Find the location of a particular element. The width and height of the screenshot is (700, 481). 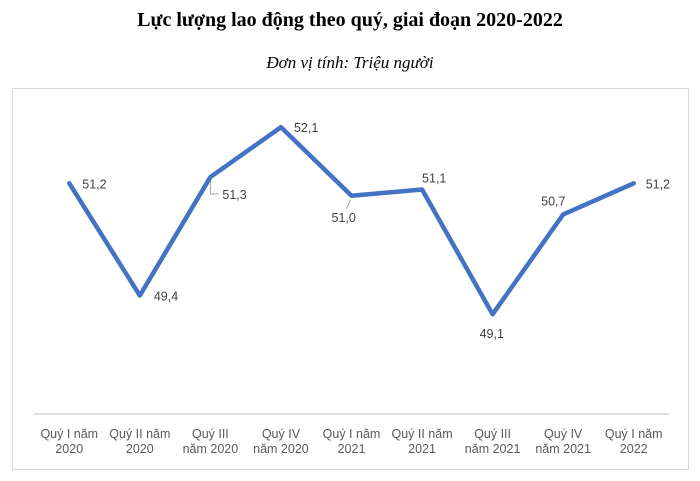

data-label: 49,1 is located at coordinates (492, 334).